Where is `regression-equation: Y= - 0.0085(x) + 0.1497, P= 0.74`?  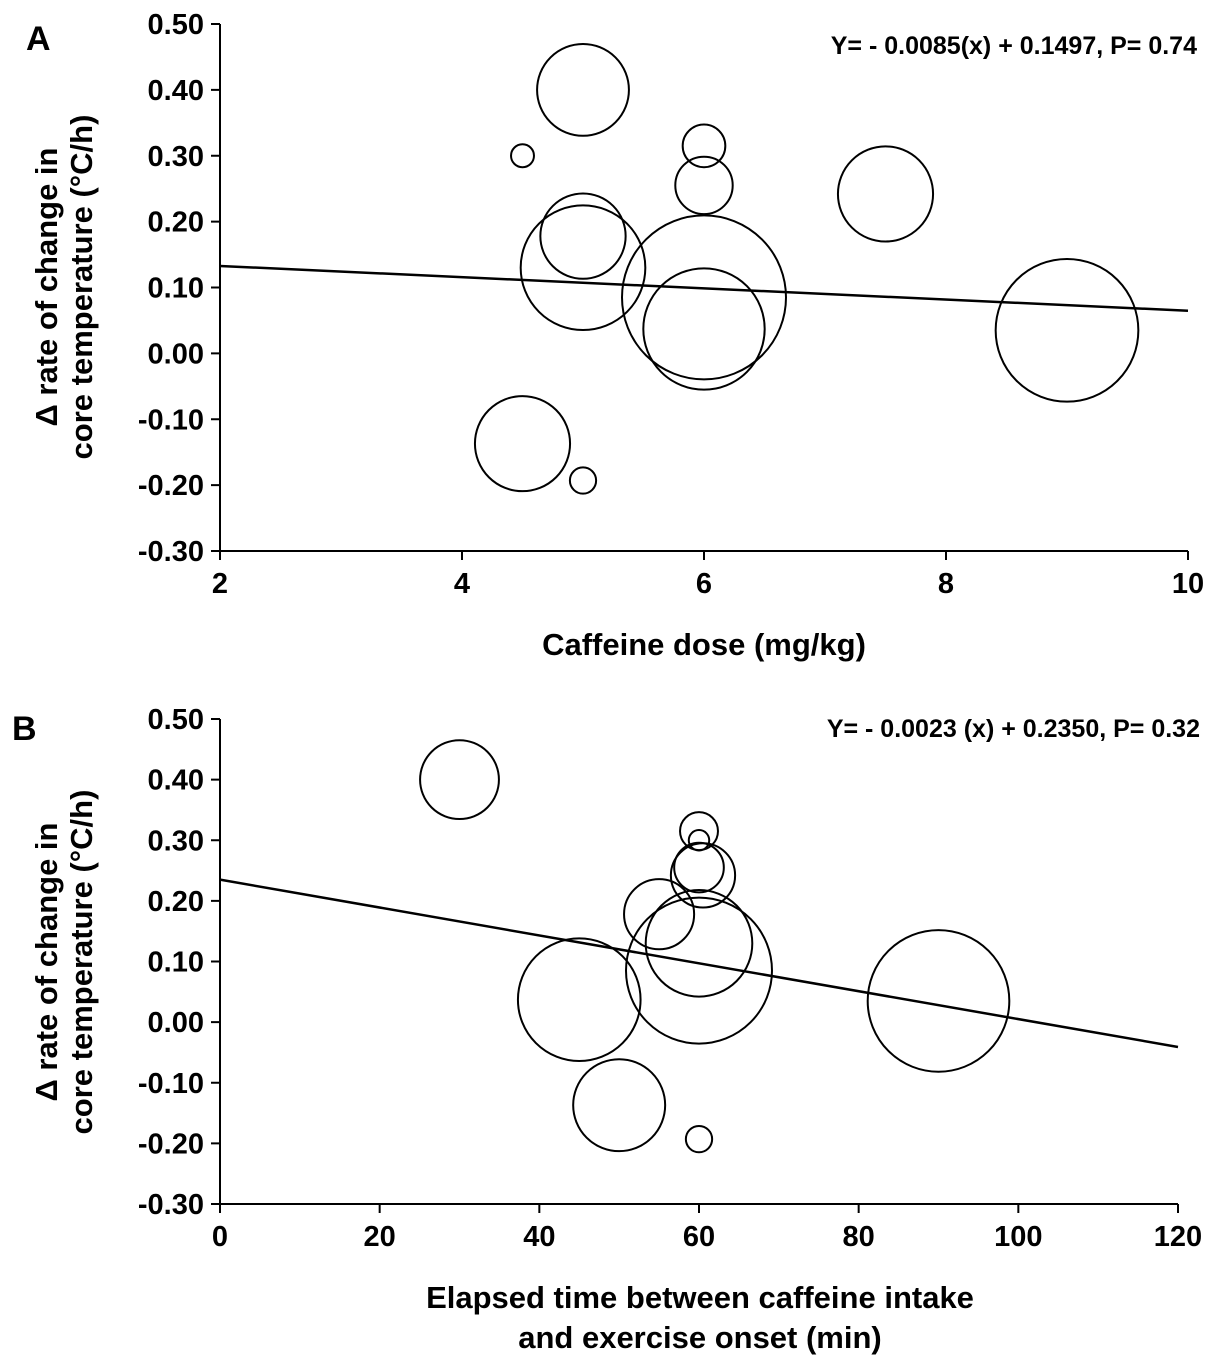
regression-equation: Y= - 0.0085(x) + 0.1497, P= 0.74 is located at coordinates (1014, 46).